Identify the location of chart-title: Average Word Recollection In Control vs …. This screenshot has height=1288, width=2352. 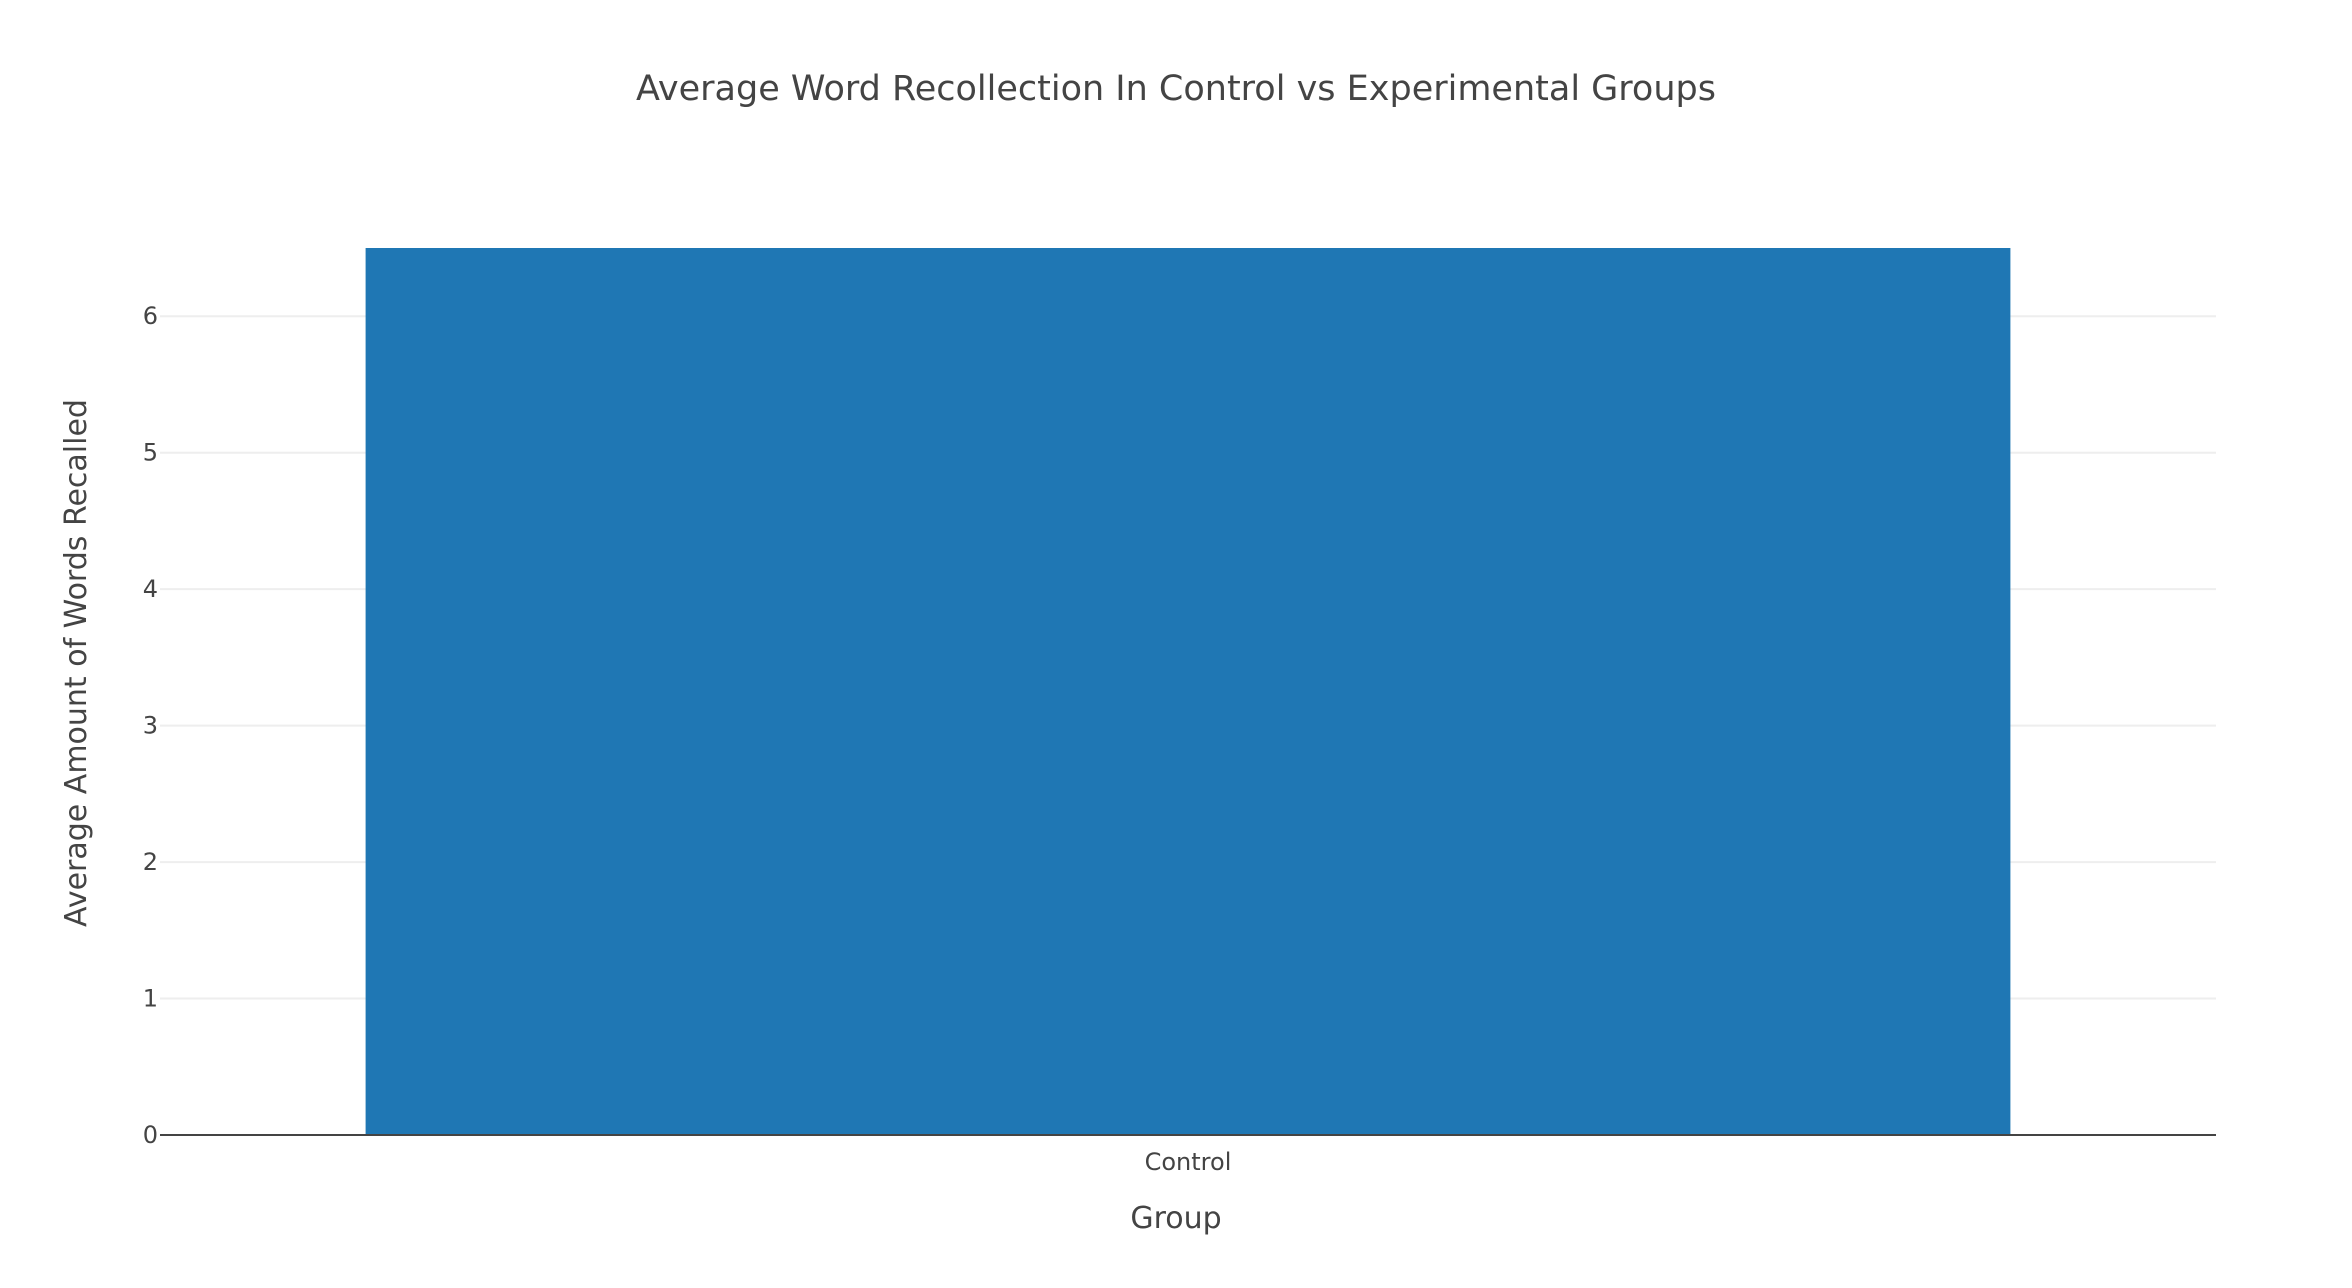
(1176, 89).